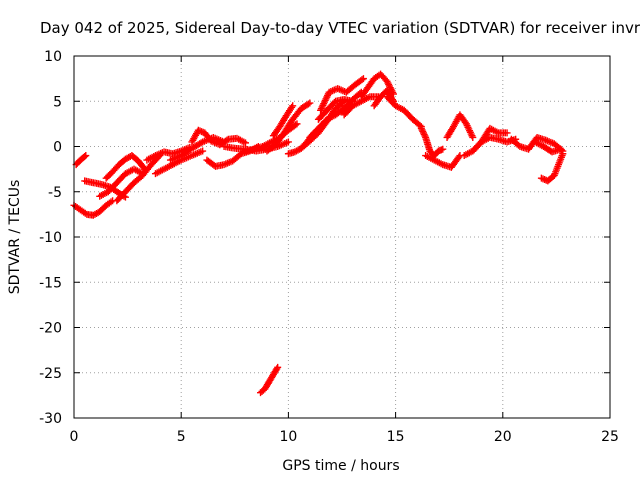  I want to click on series-track-n, so click(288, 127).